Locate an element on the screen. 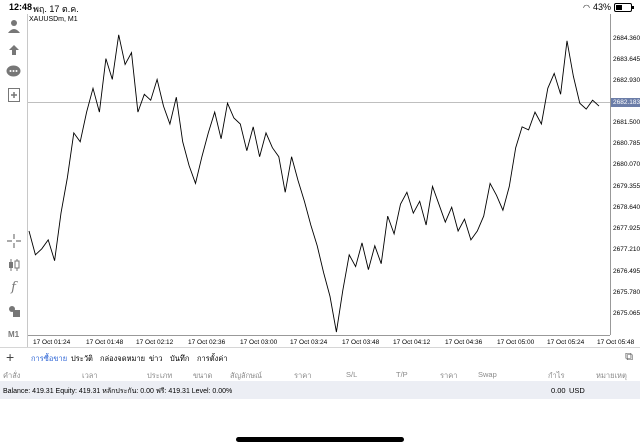 The width and height of the screenshot is (640, 447). price-axis-label: 2677.210 is located at coordinates (626, 249).